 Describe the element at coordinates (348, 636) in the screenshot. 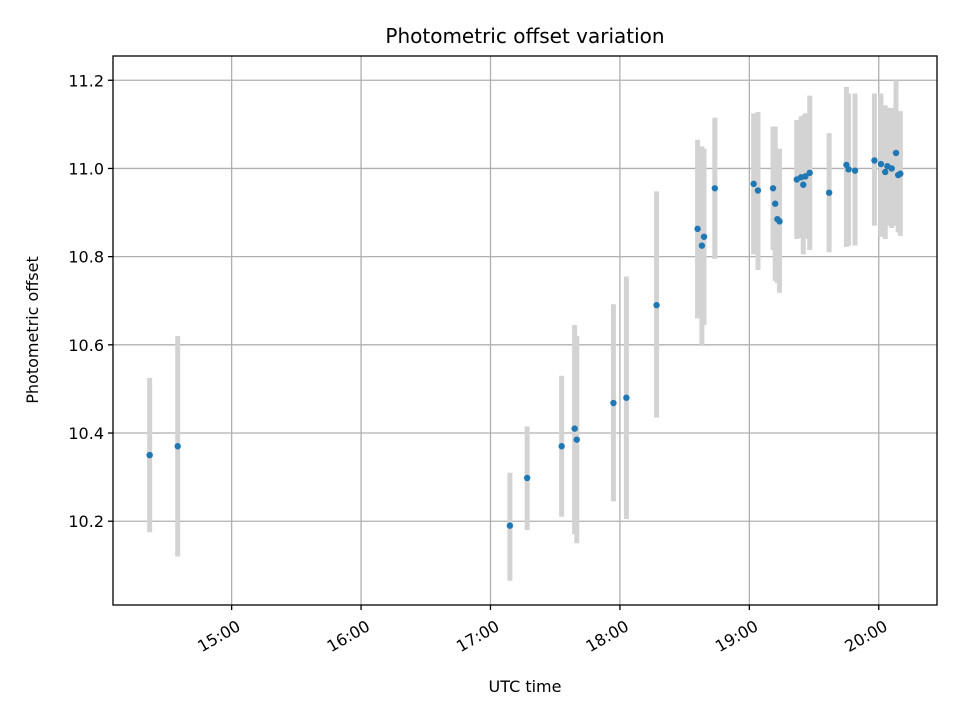

I see `x-tick-label: 16:00` at that location.